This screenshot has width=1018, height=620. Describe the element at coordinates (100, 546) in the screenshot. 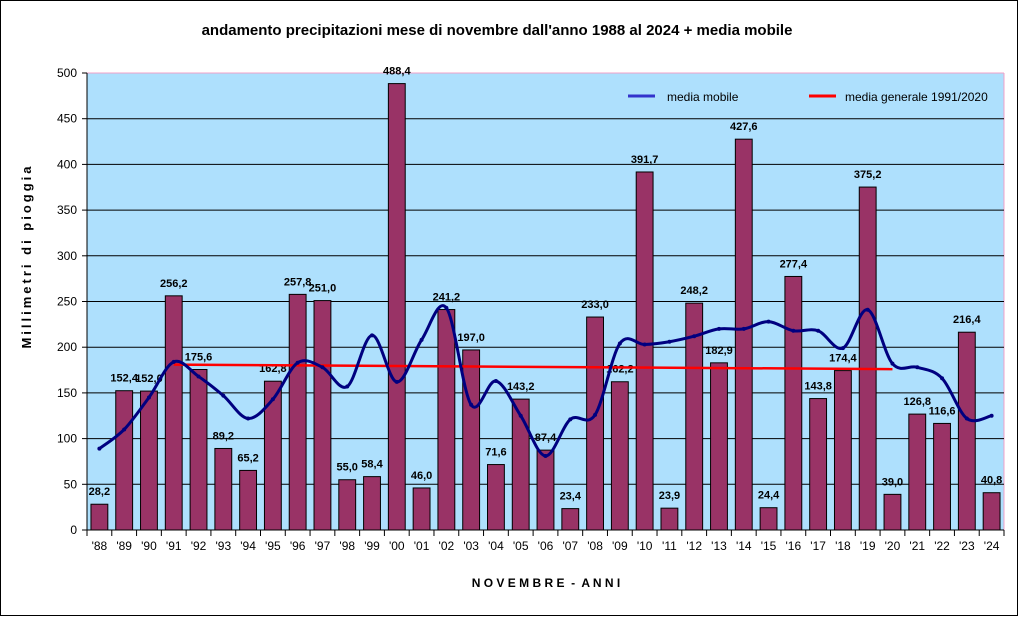

I see `x-tick-label: '88` at that location.